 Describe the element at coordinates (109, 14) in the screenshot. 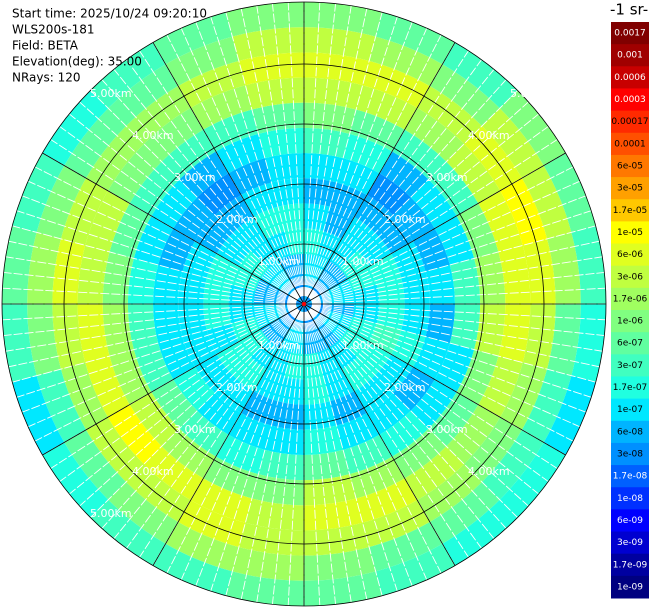

I see `info-line: Start time: 2025/10/24 09:20:10` at that location.